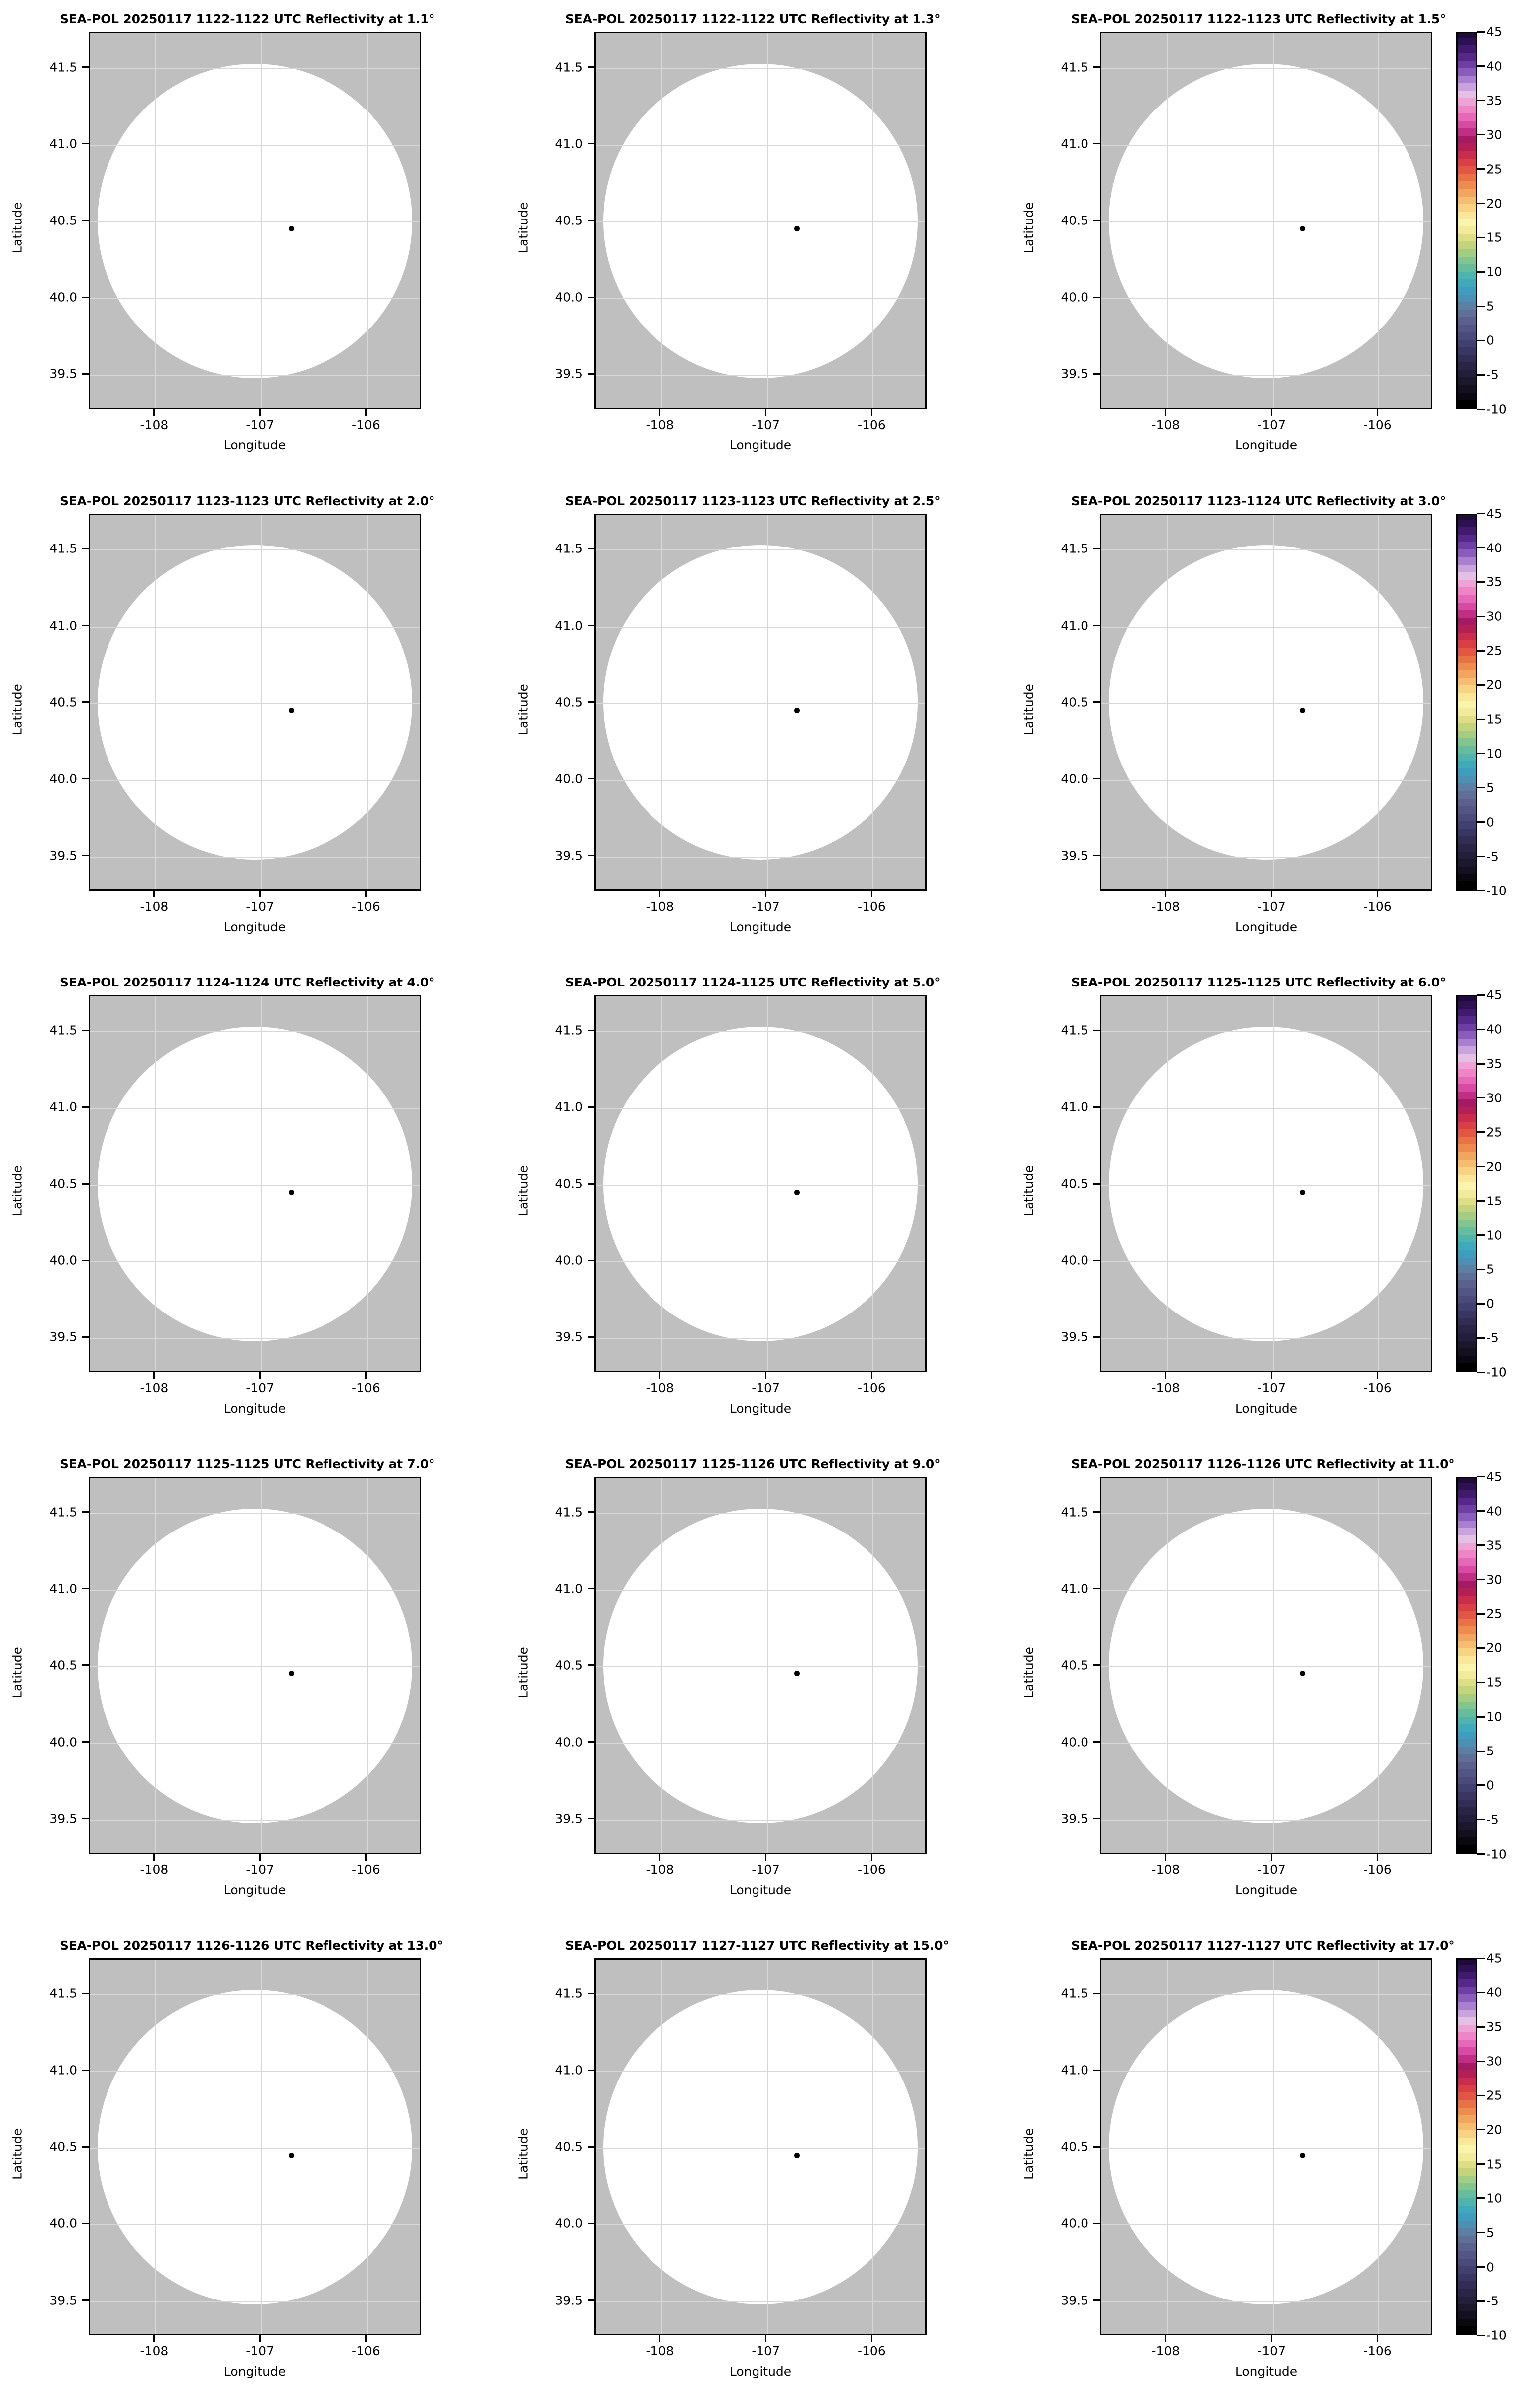 The width and height of the screenshot is (1517, 2408). What do you see at coordinates (1097, 702) in the screenshot?
I see `y-axis-ticks` at bounding box center [1097, 702].